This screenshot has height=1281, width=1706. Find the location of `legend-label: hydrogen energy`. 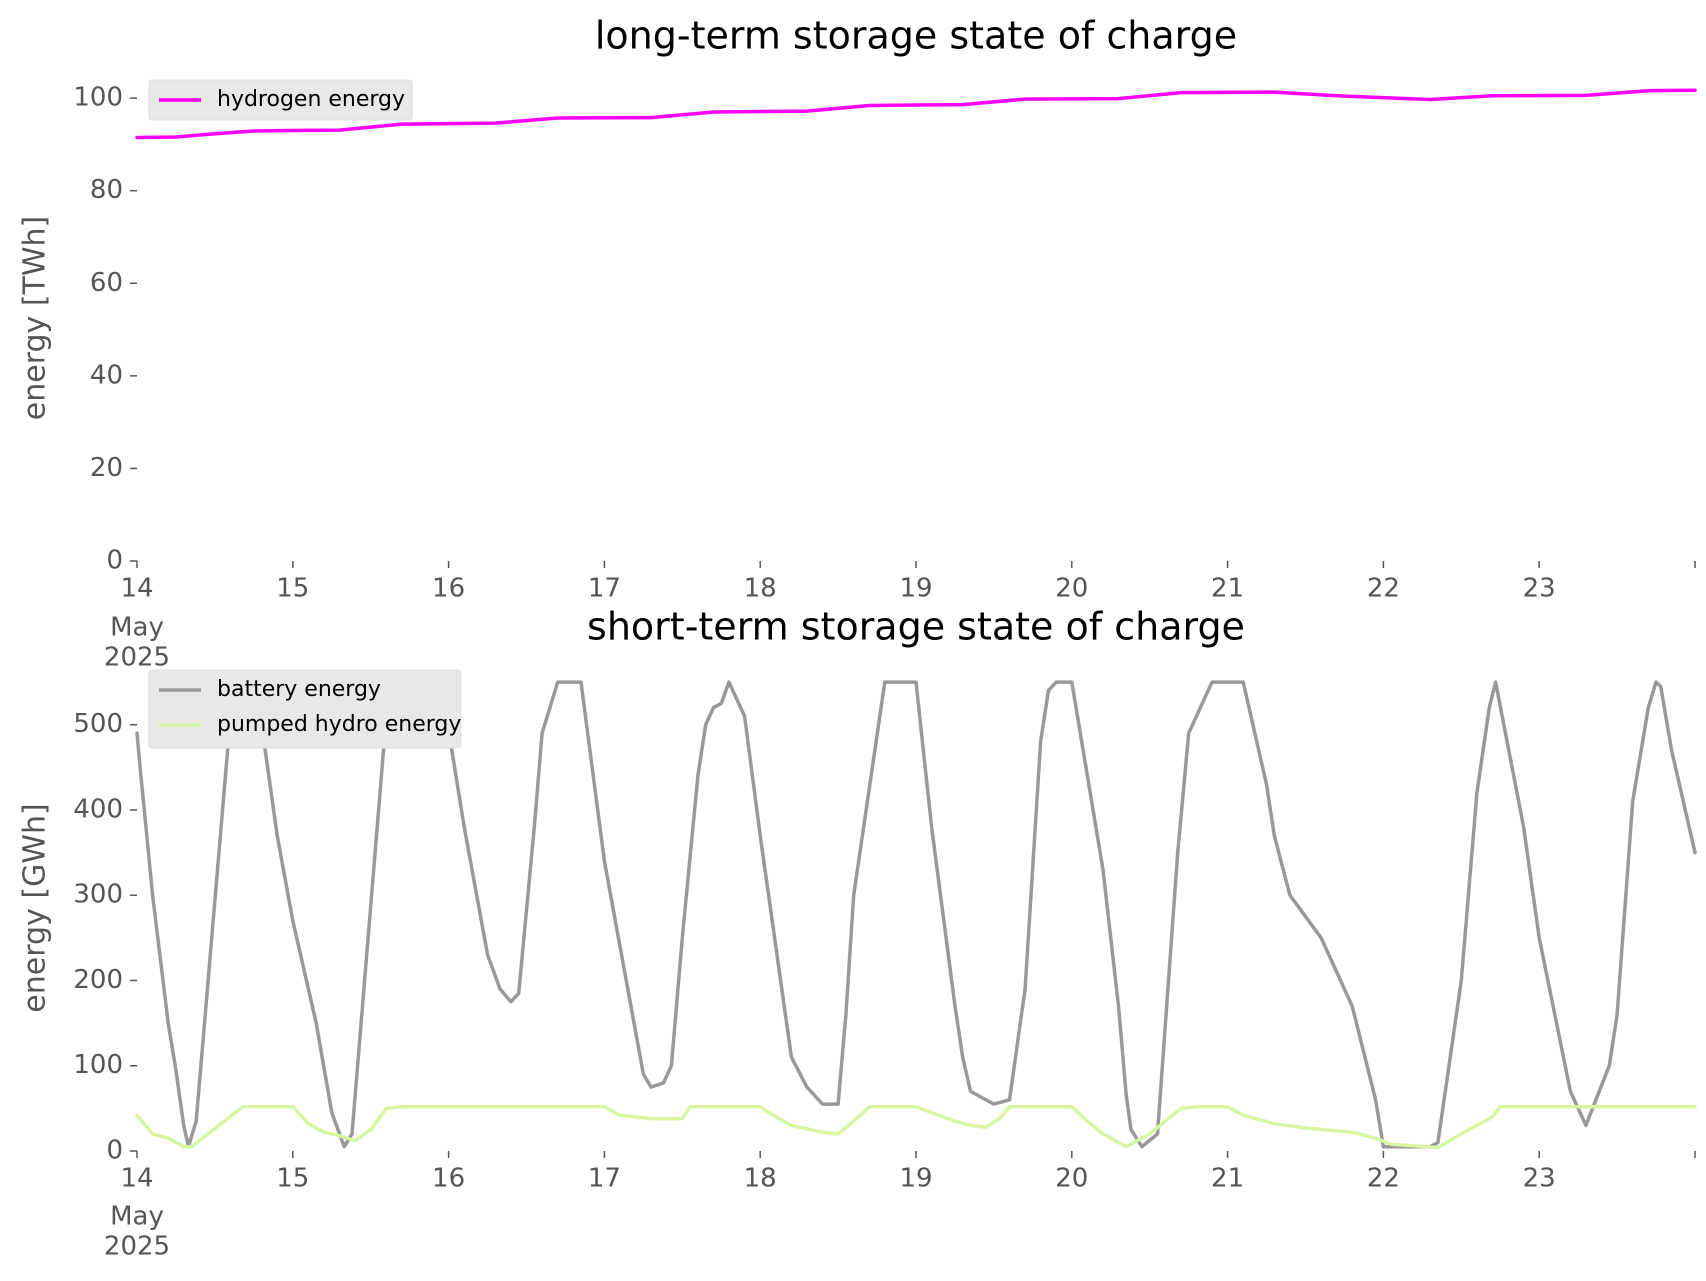

legend-label: hydrogen energy is located at coordinates (311, 99).